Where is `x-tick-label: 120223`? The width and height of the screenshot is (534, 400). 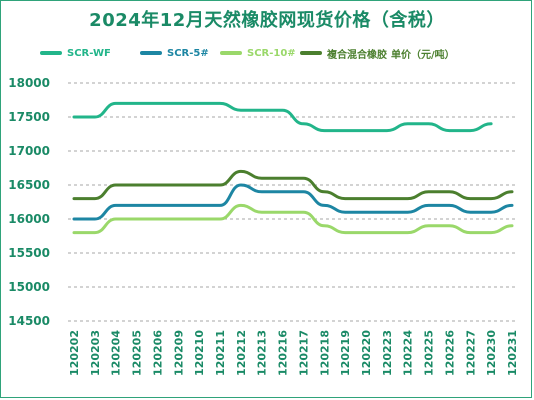
x-tick-label: 120223 is located at coordinates (387, 353).